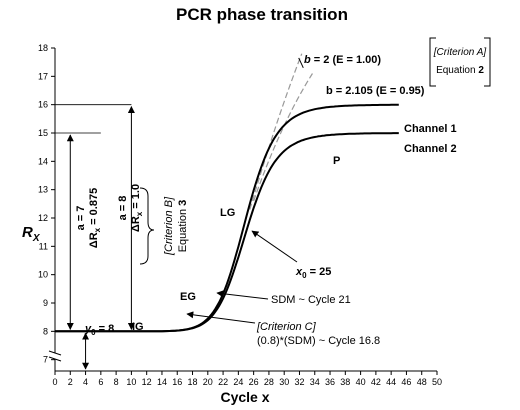  I want to click on channel2-amplitude-label: a = 7 ΔRx = 0.875, so click(88, 218).